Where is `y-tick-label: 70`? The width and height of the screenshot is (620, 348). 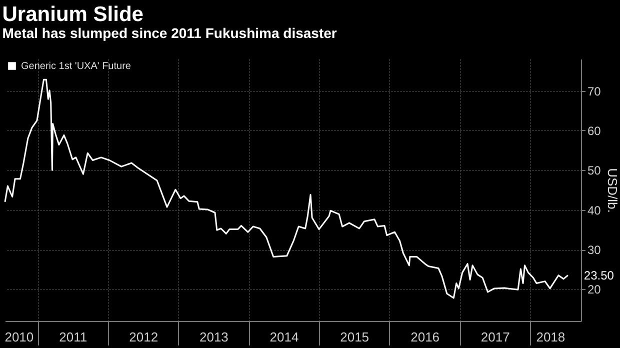 y-tick-label: 70 is located at coordinates (595, 91).